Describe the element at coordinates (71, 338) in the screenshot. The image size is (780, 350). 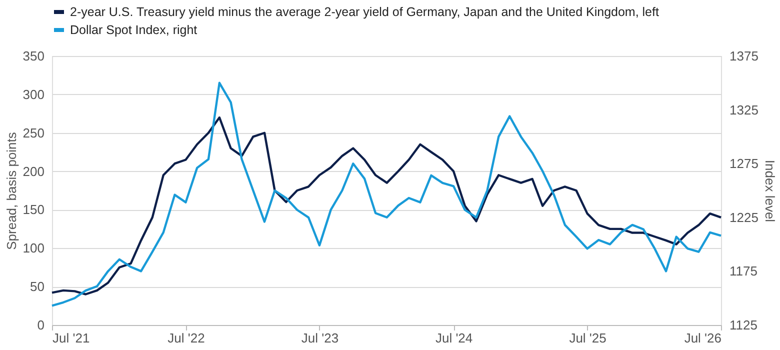
I see `x-tick-label: Jul '21` at that location.